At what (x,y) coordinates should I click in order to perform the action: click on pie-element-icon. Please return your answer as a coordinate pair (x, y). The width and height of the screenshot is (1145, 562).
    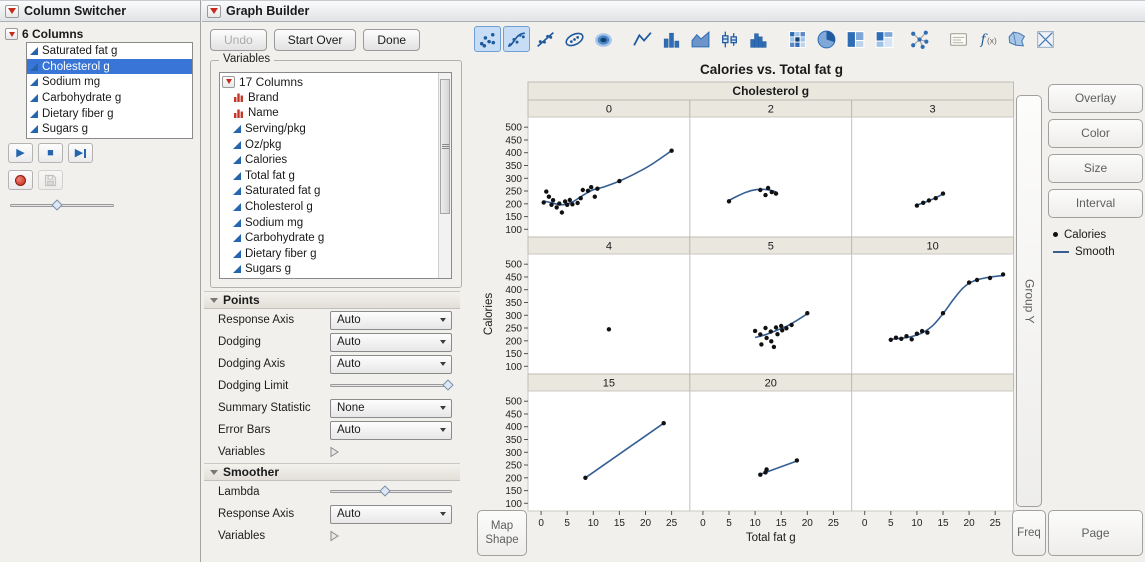
    Looking at the image, I should click on (826, 39).